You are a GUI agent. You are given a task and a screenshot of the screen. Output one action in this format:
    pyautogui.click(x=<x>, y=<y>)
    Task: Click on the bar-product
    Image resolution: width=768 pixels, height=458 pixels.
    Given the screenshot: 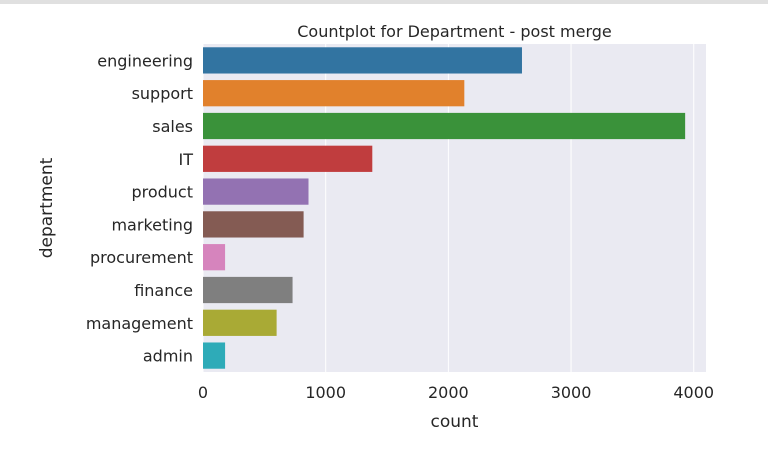 What is the action you would take?
    pyautogui.click(x=256, y=191)
    